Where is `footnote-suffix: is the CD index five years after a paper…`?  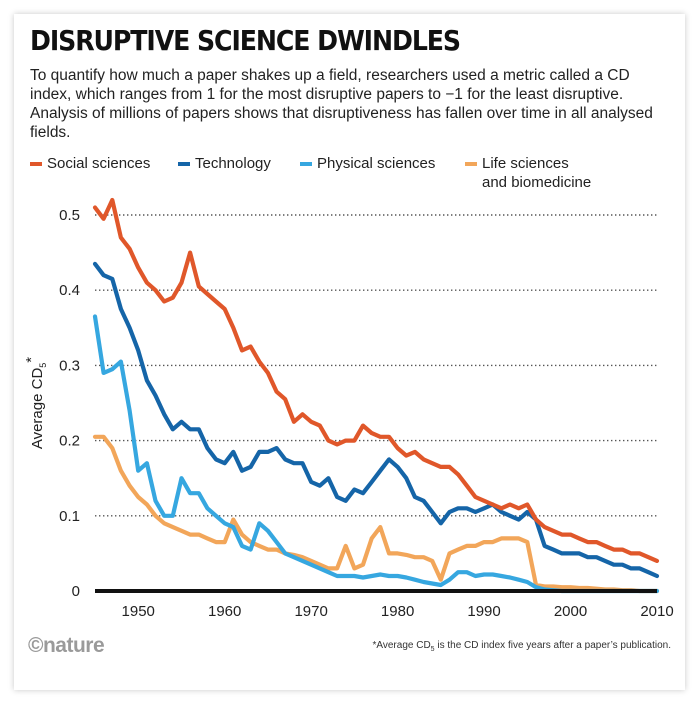
footnote-suffix: is the CD index five years after a paper… is located at coordinates (552, 645).